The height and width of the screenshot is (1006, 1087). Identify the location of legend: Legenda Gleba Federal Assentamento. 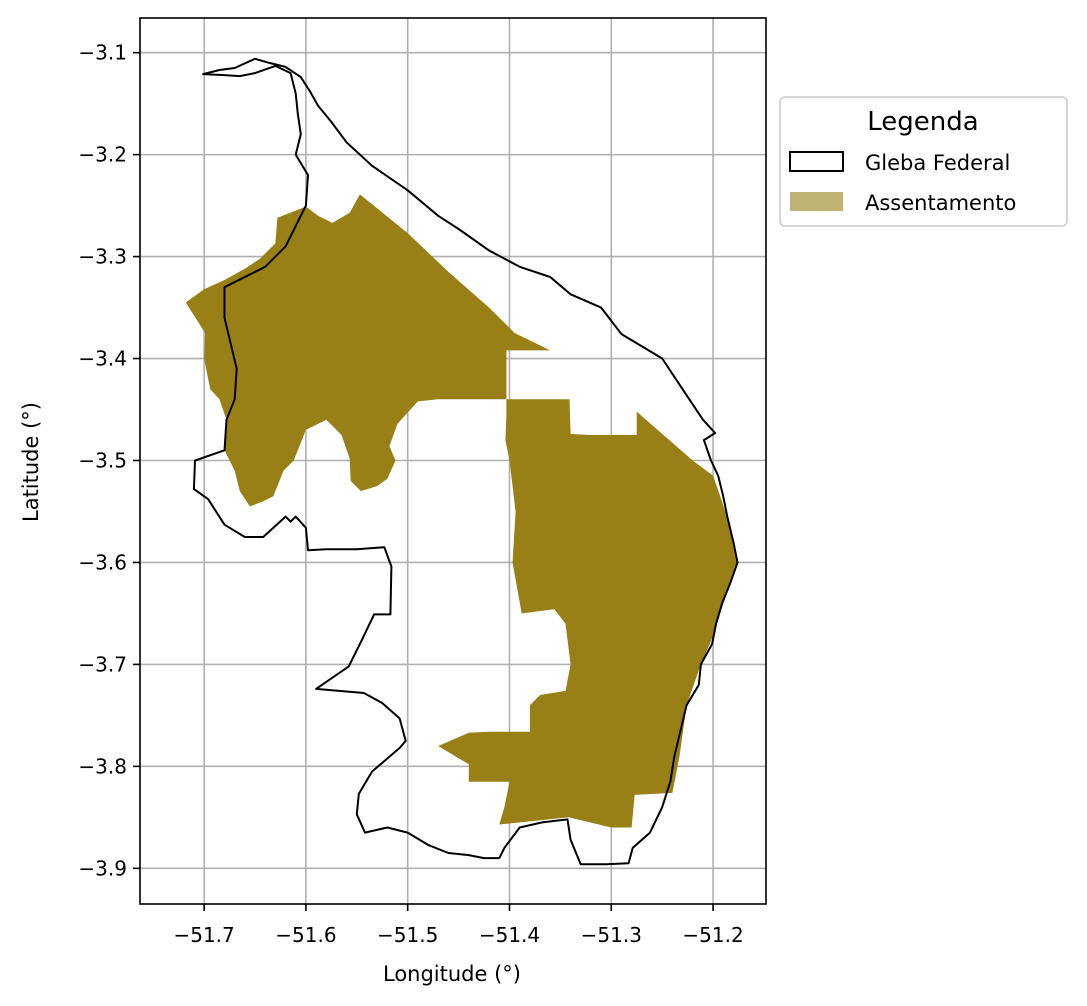
(923, 161).